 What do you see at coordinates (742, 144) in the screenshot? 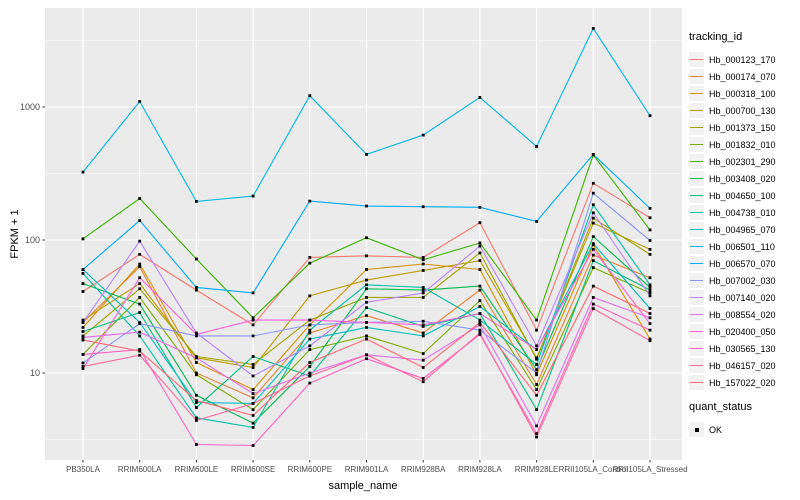
I see `legend-item-label: Hb_001832_010` at bounding box center [742, 144].